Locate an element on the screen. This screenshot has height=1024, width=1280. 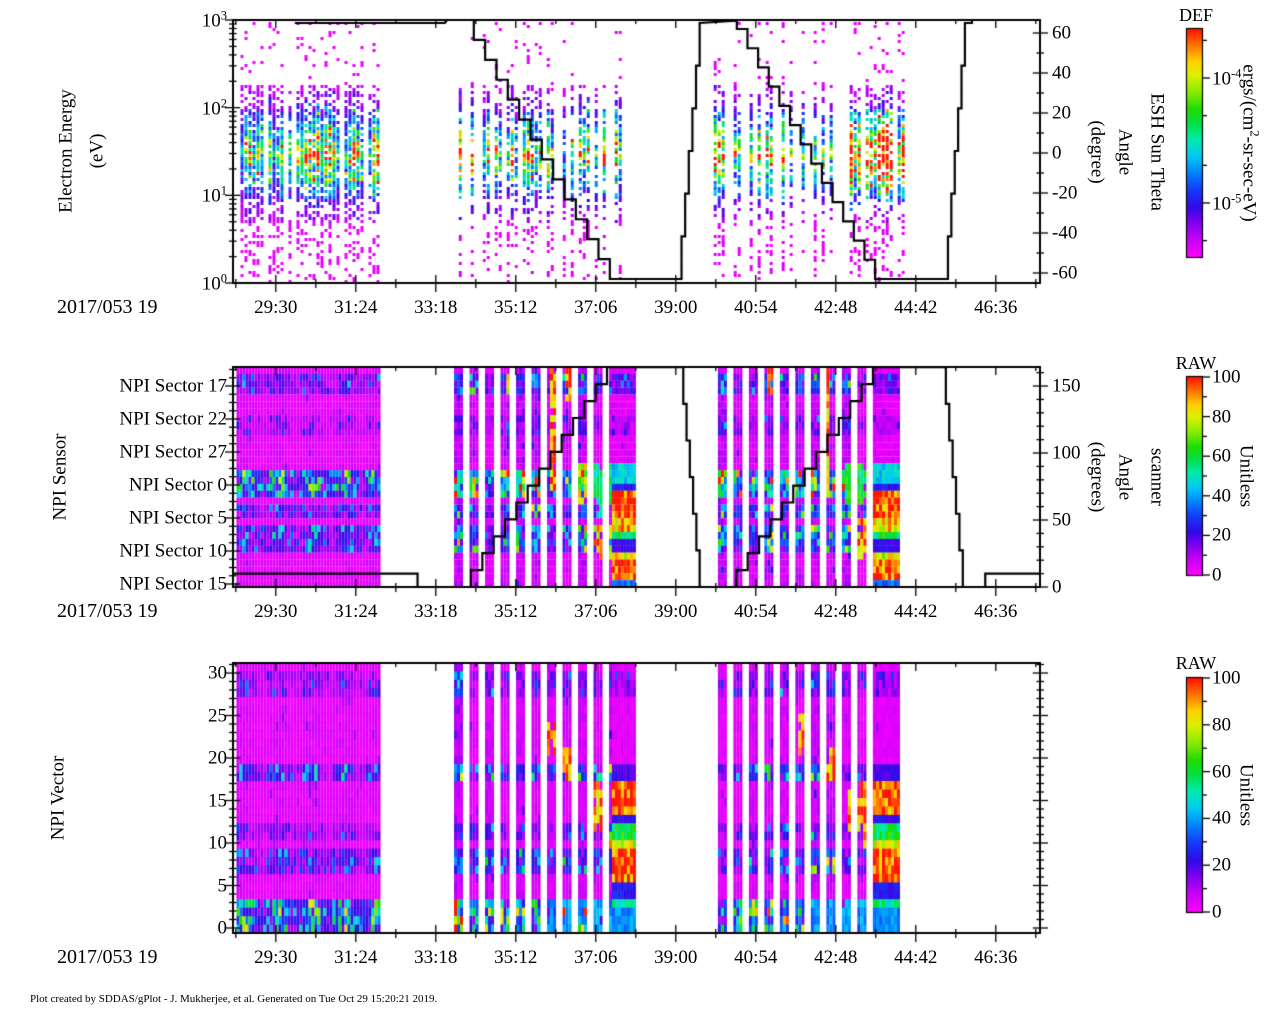
vector-tick-label: 20 is located at coordinates (217, 758).